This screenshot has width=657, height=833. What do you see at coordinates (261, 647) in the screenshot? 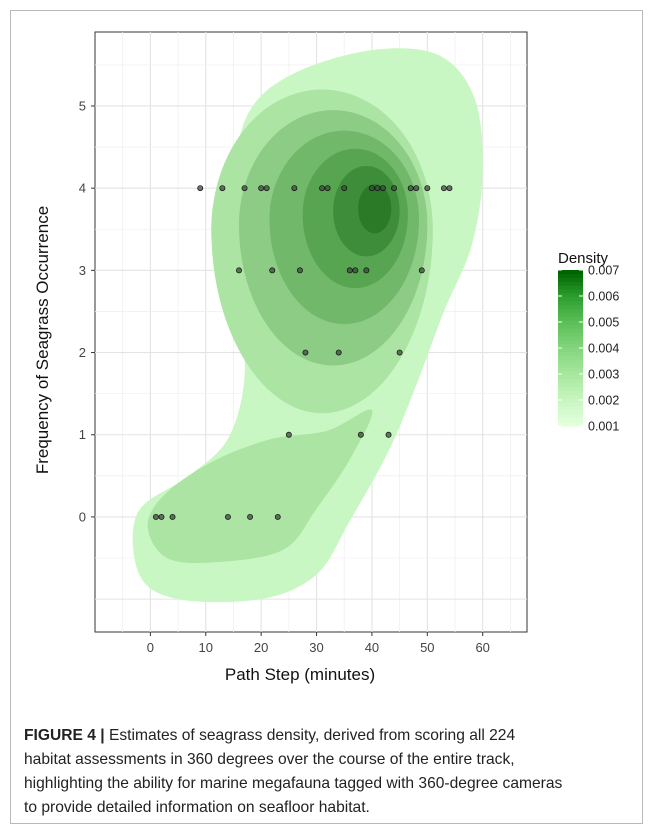
I see `x-tick-label: 20` at bounding box center [261, 647].